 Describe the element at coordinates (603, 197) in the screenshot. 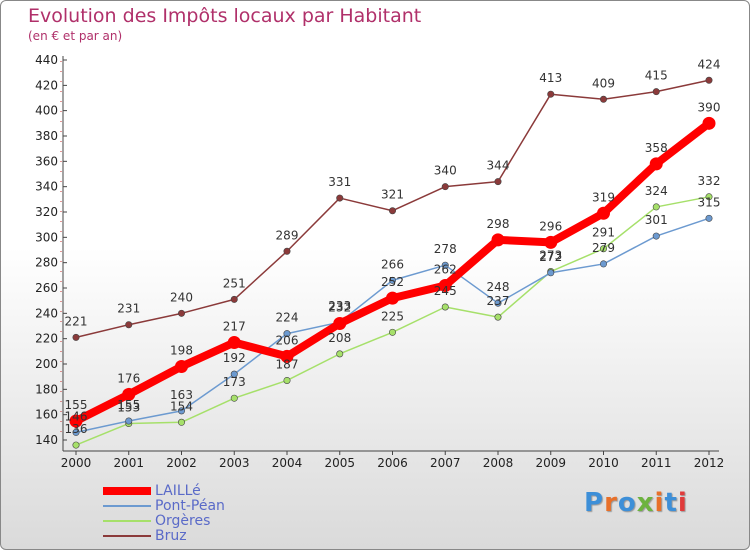

I see `data-label: 319` at that location.